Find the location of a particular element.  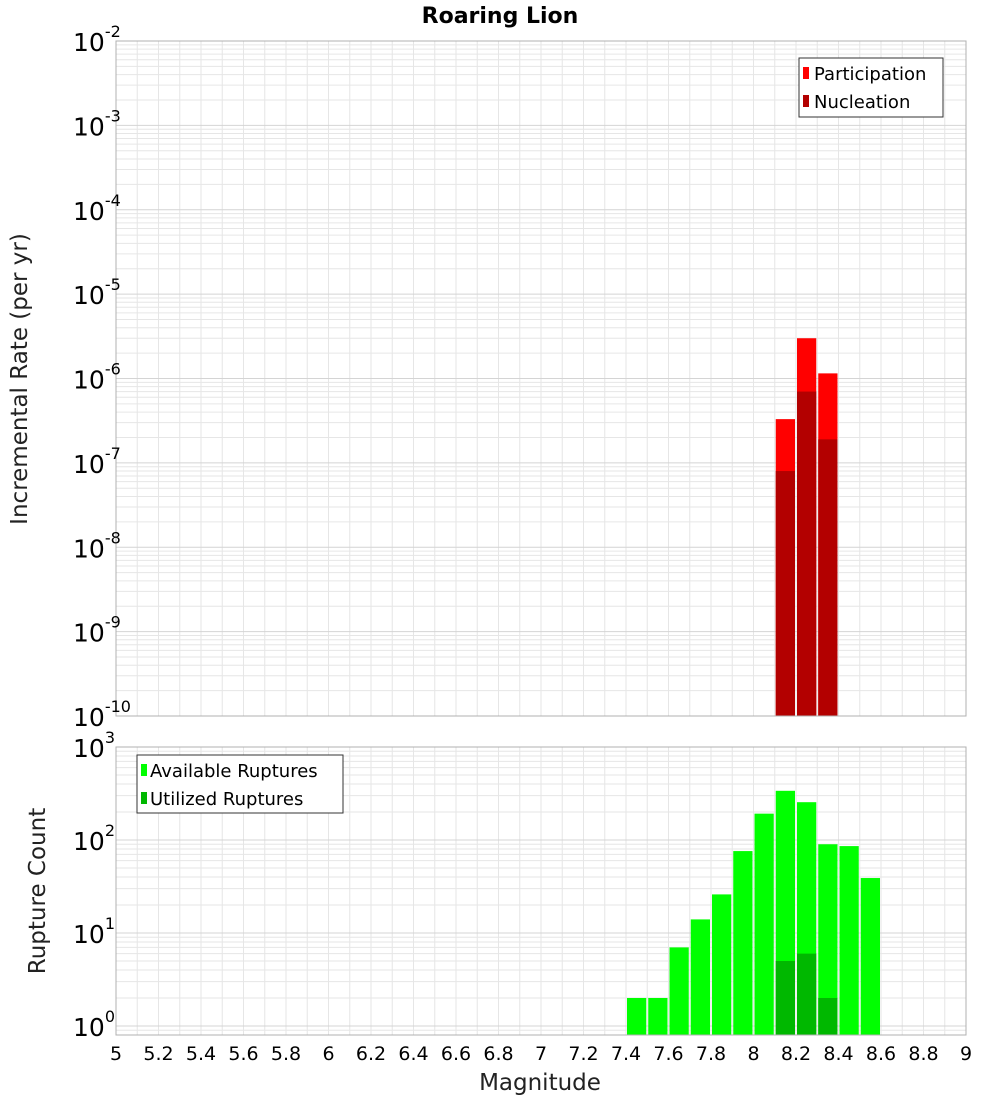

top-plot-bars is located at coordinates (806, 527).